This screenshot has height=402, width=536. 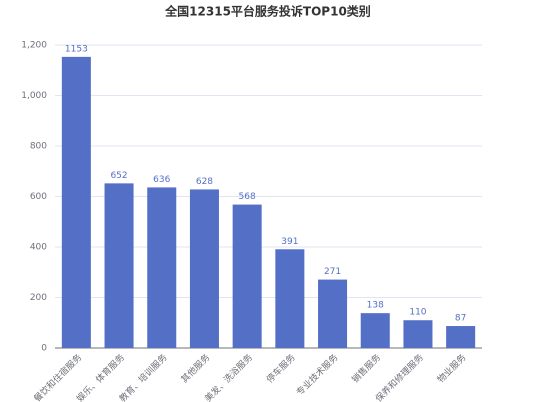 What do you see at coordinates (317, 374) in the screenshot?
I see `x-tick-label: 专业技术服务` at bounding box center [317, 374].